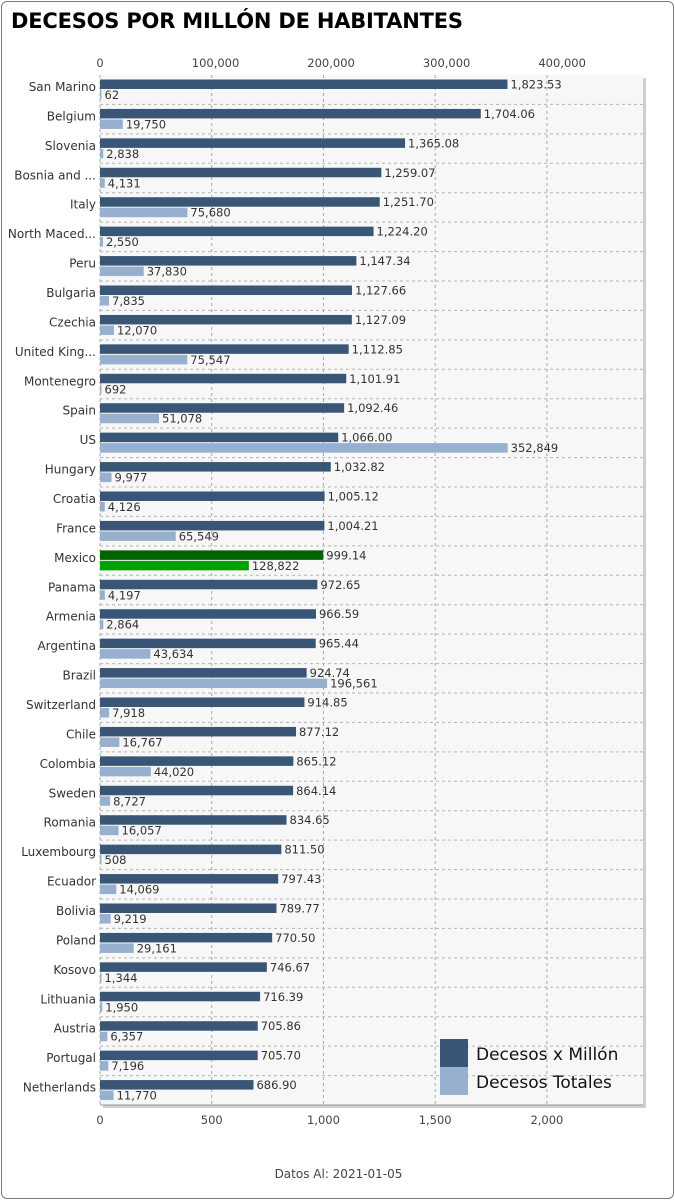 This screenshot has width=675, height=1200. I want to click on category-label: Poland, so click(76, 940).